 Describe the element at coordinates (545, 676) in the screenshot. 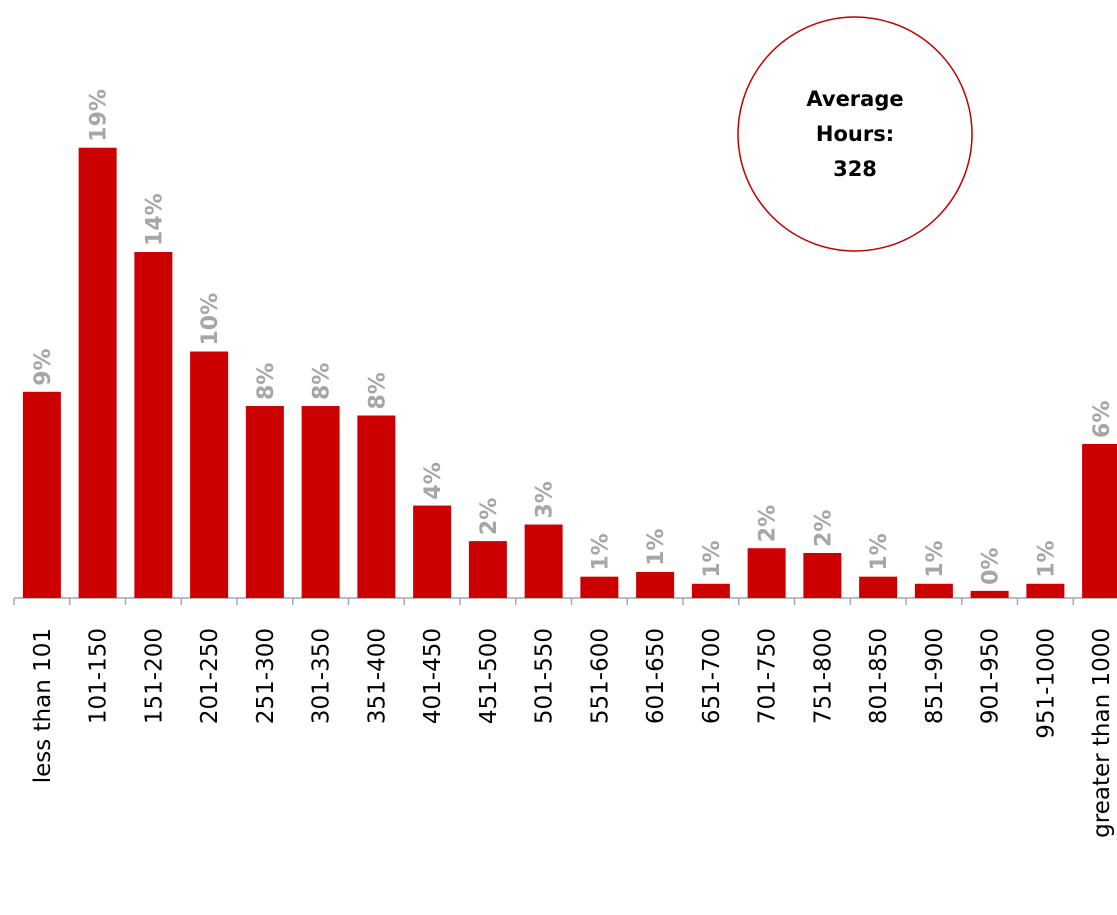

I see `x-tick-label: 501-550` at that location.